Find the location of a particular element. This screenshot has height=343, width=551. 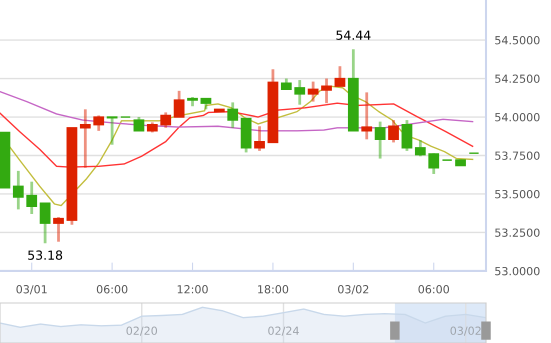

annotation: 54.44 is located at coordinates (353, 35).